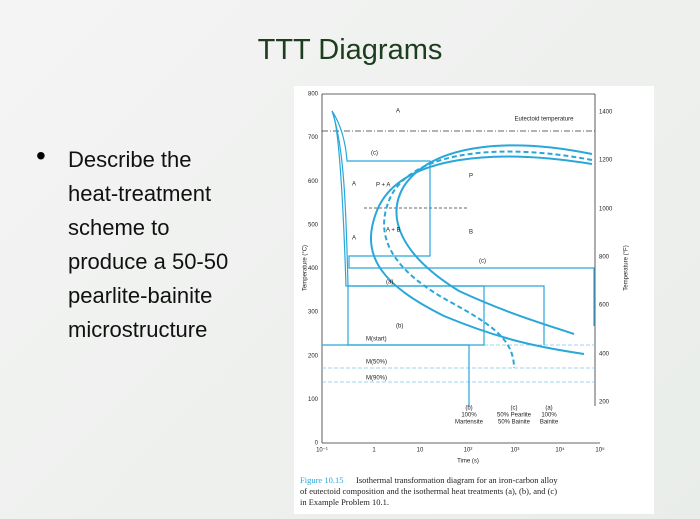 Image resolution: width=700 pixels, height=519 pixels. Describe the element at coordinates (460, 450) in the screenshot. I see `x-ticks: 10⁻¹ 1 10 10² 10³ 10⁴ 10⁵` at that location.